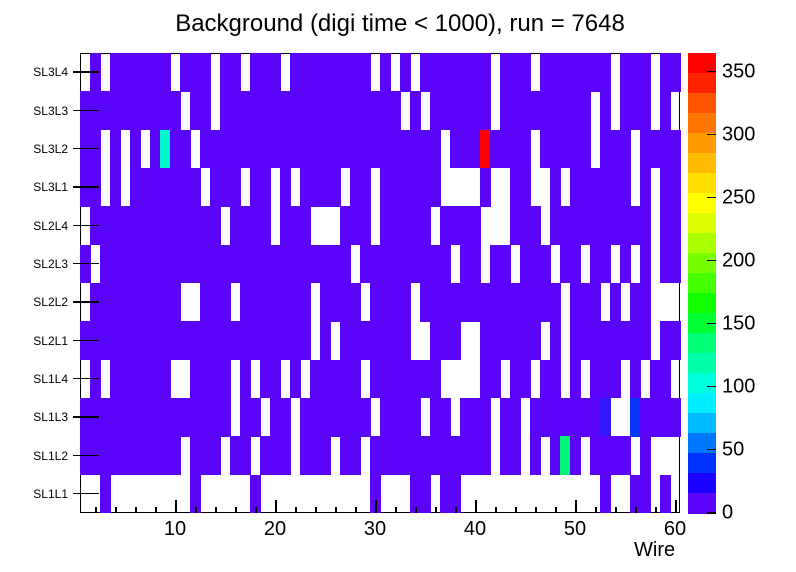  I want to click on x-tick-label: 30, so click(375, 529).